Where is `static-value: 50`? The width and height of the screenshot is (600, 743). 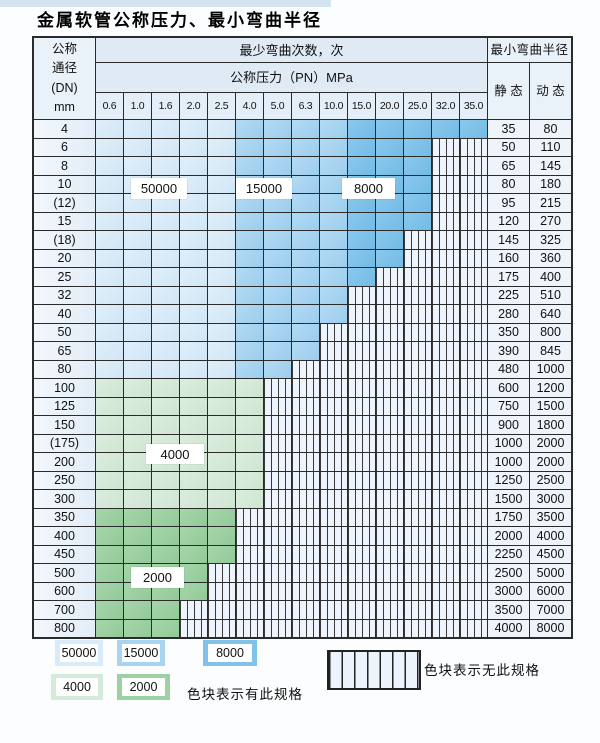 static-value: 50 is located at coordinates (508, 147).